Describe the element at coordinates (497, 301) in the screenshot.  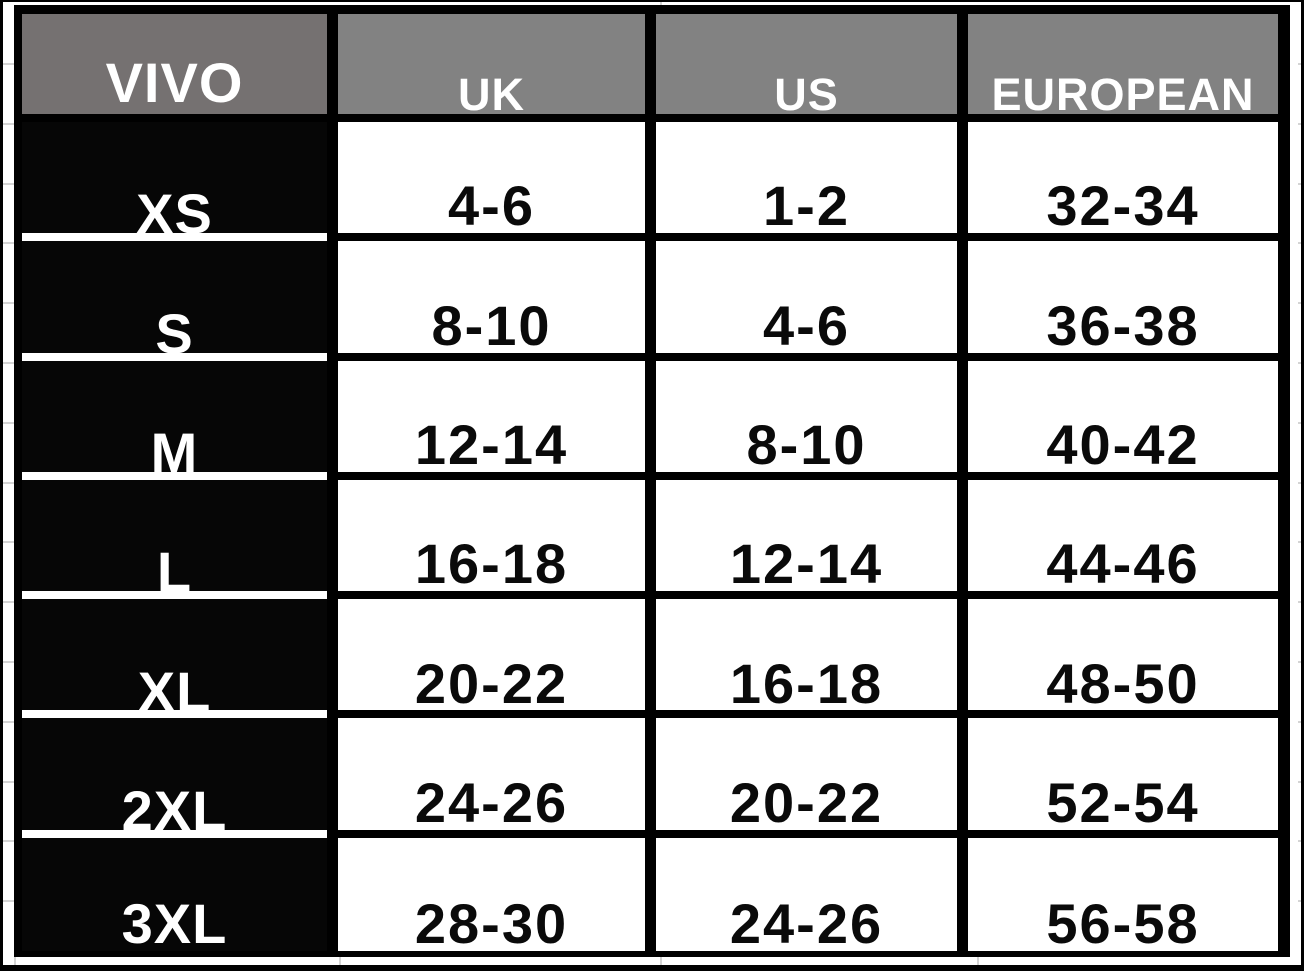
I see `cell-uk-s: 8-10` at that location.